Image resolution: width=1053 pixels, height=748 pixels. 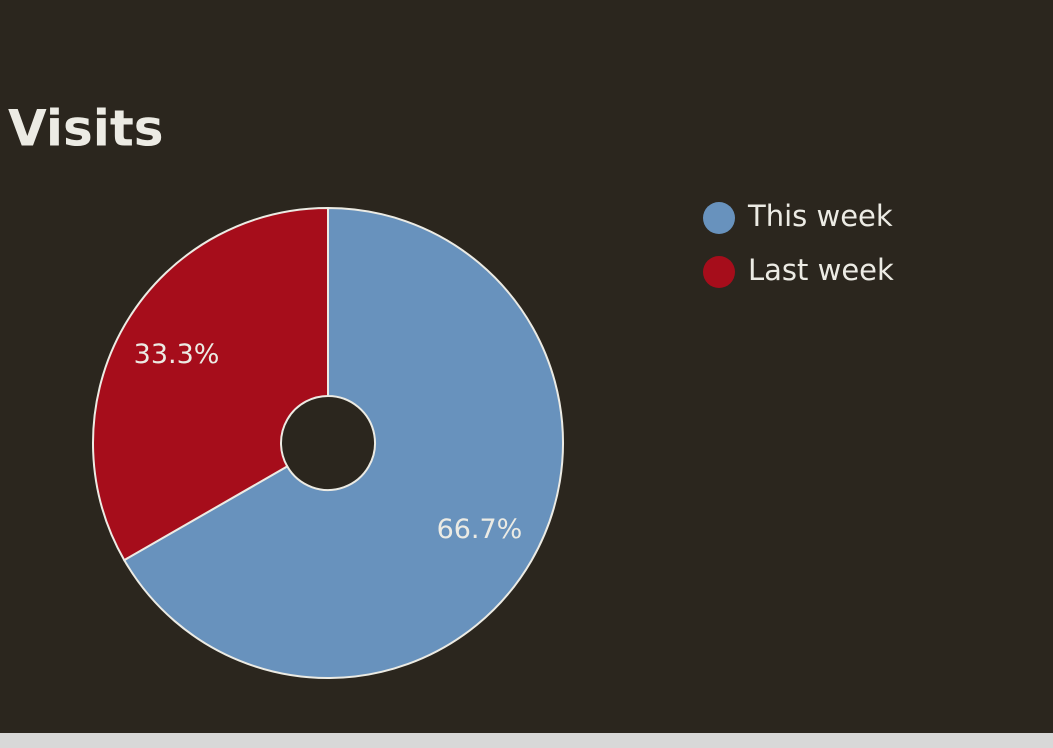 I want to click on data-label: 33.3%, so click(x=177, y=354).